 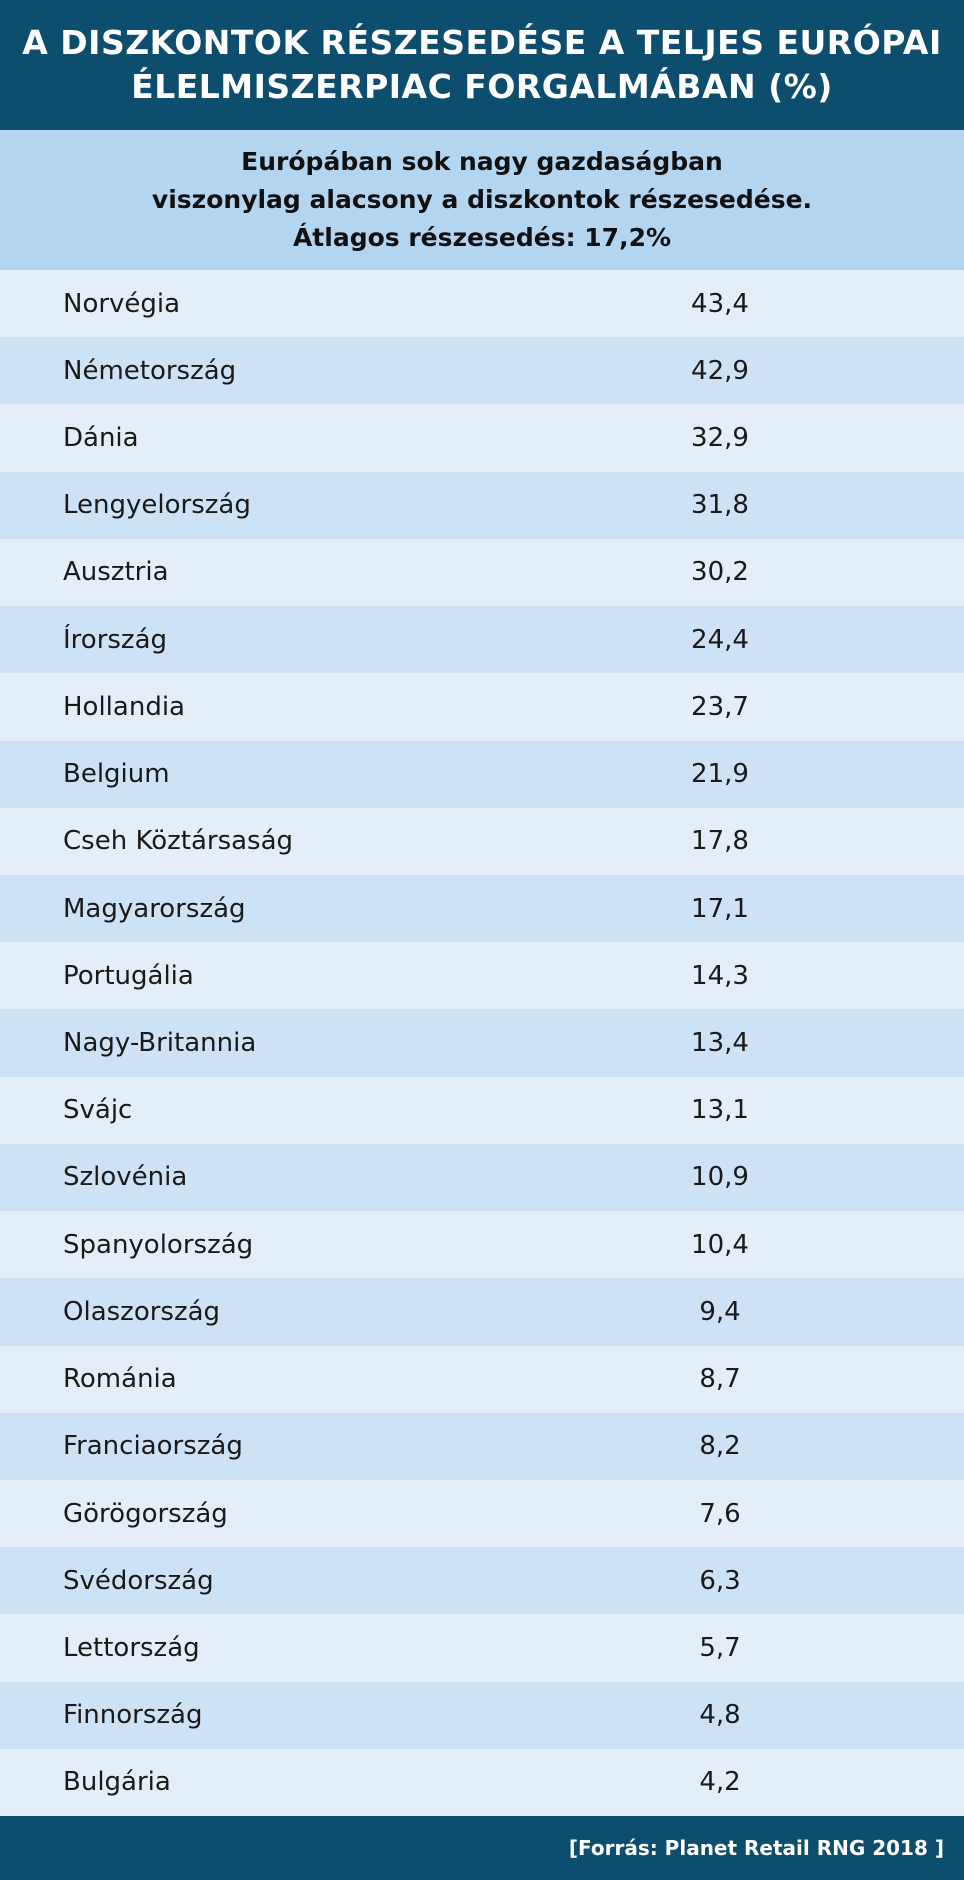 What do you see at coordinates (720, 1513) in the screenshot?
I see `share-value: 7,6` at bounding box center [720, 1513].